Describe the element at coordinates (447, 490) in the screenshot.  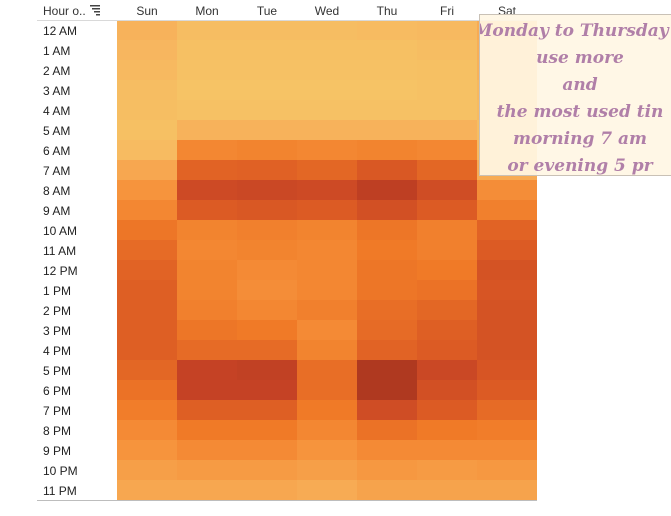
I see `heatmap-cell-fri-11pm` at that location.